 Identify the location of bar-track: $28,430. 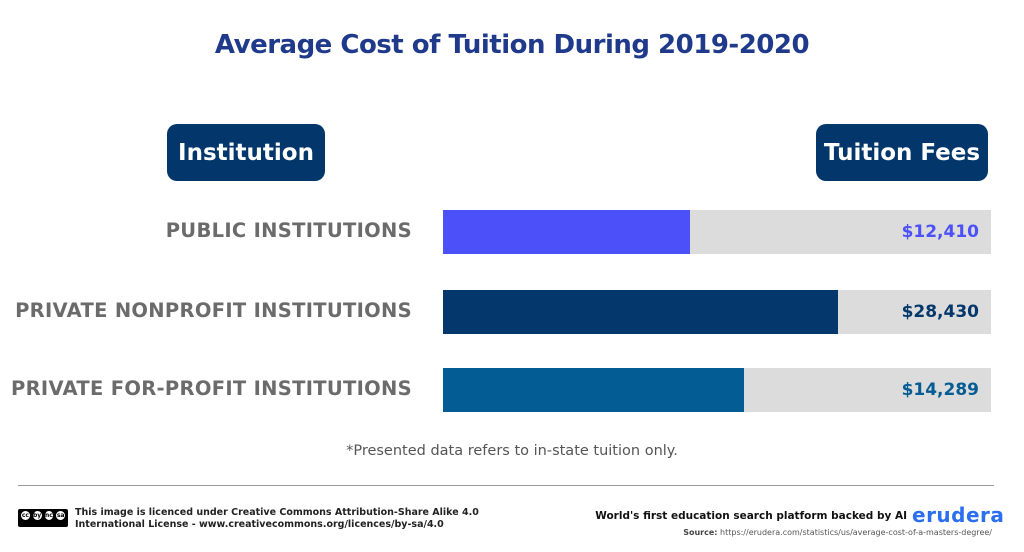
(717, 312).